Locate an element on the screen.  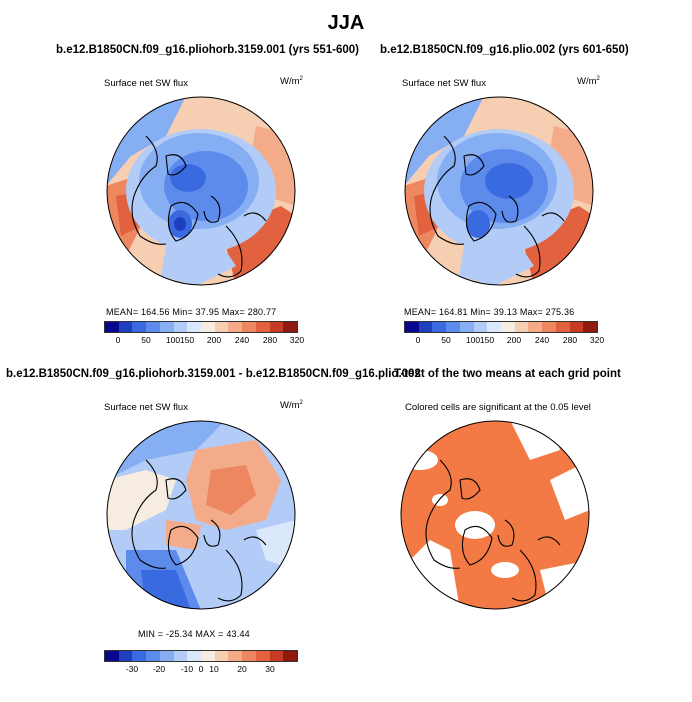
panel3-stats: MIN = -25.34 MAX = 43.44 is located at coordinates (194, 634).